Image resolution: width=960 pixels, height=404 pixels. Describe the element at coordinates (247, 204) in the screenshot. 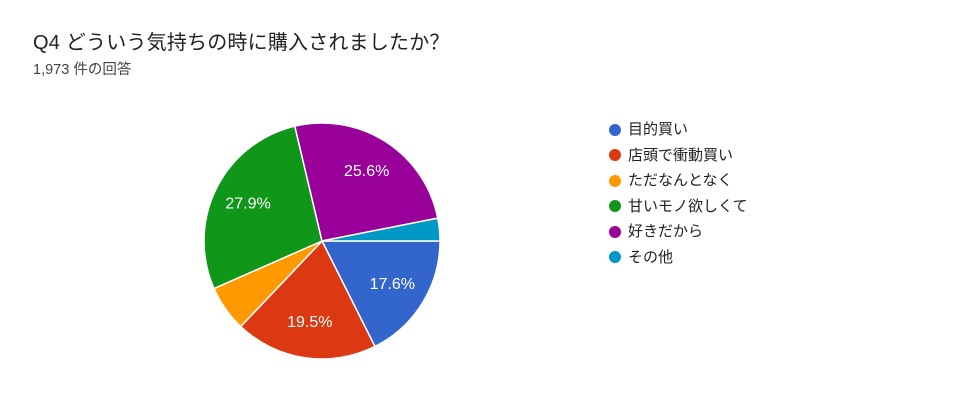

I see `slice-percentage-label: 27.9%` at that location.